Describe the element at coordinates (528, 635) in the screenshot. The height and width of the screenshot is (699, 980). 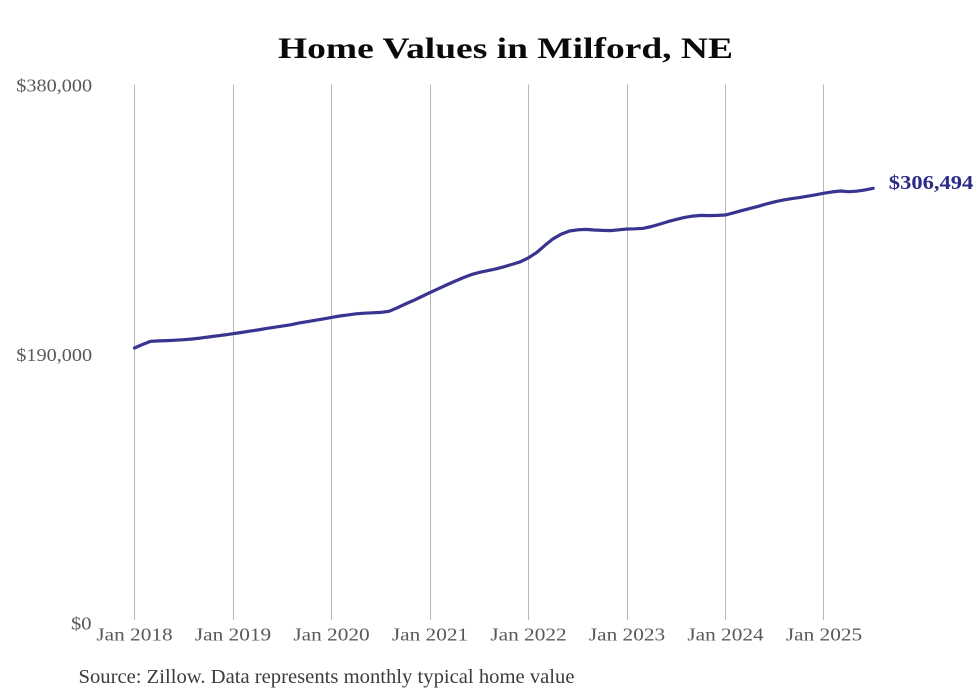
I see `svg-text: Jan 2022` at that location.